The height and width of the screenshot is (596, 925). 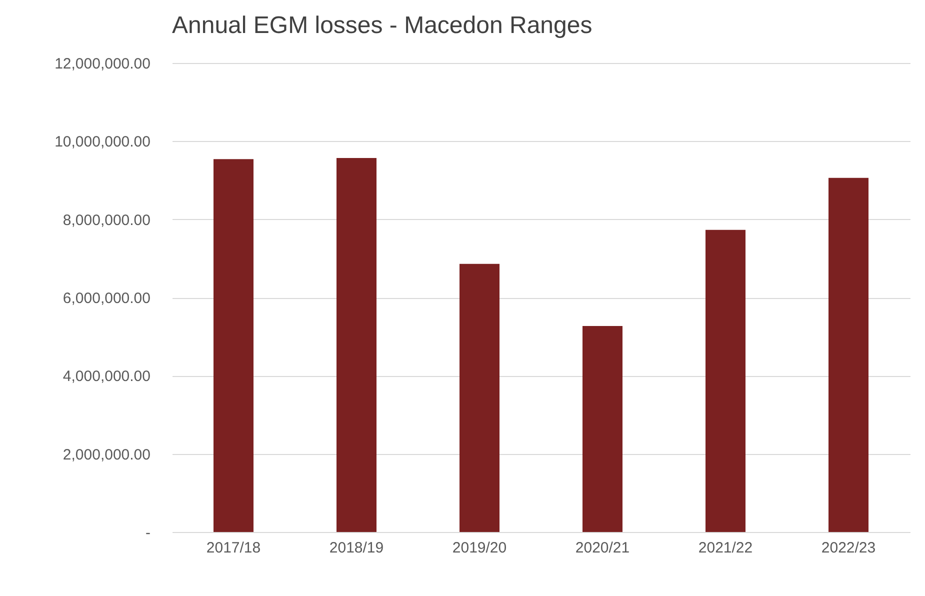 What do you see at coordinates (106, 298) in the screenshot?
I see `y-tick-label: 6,000,000.00` at bounding box center [106, 298].